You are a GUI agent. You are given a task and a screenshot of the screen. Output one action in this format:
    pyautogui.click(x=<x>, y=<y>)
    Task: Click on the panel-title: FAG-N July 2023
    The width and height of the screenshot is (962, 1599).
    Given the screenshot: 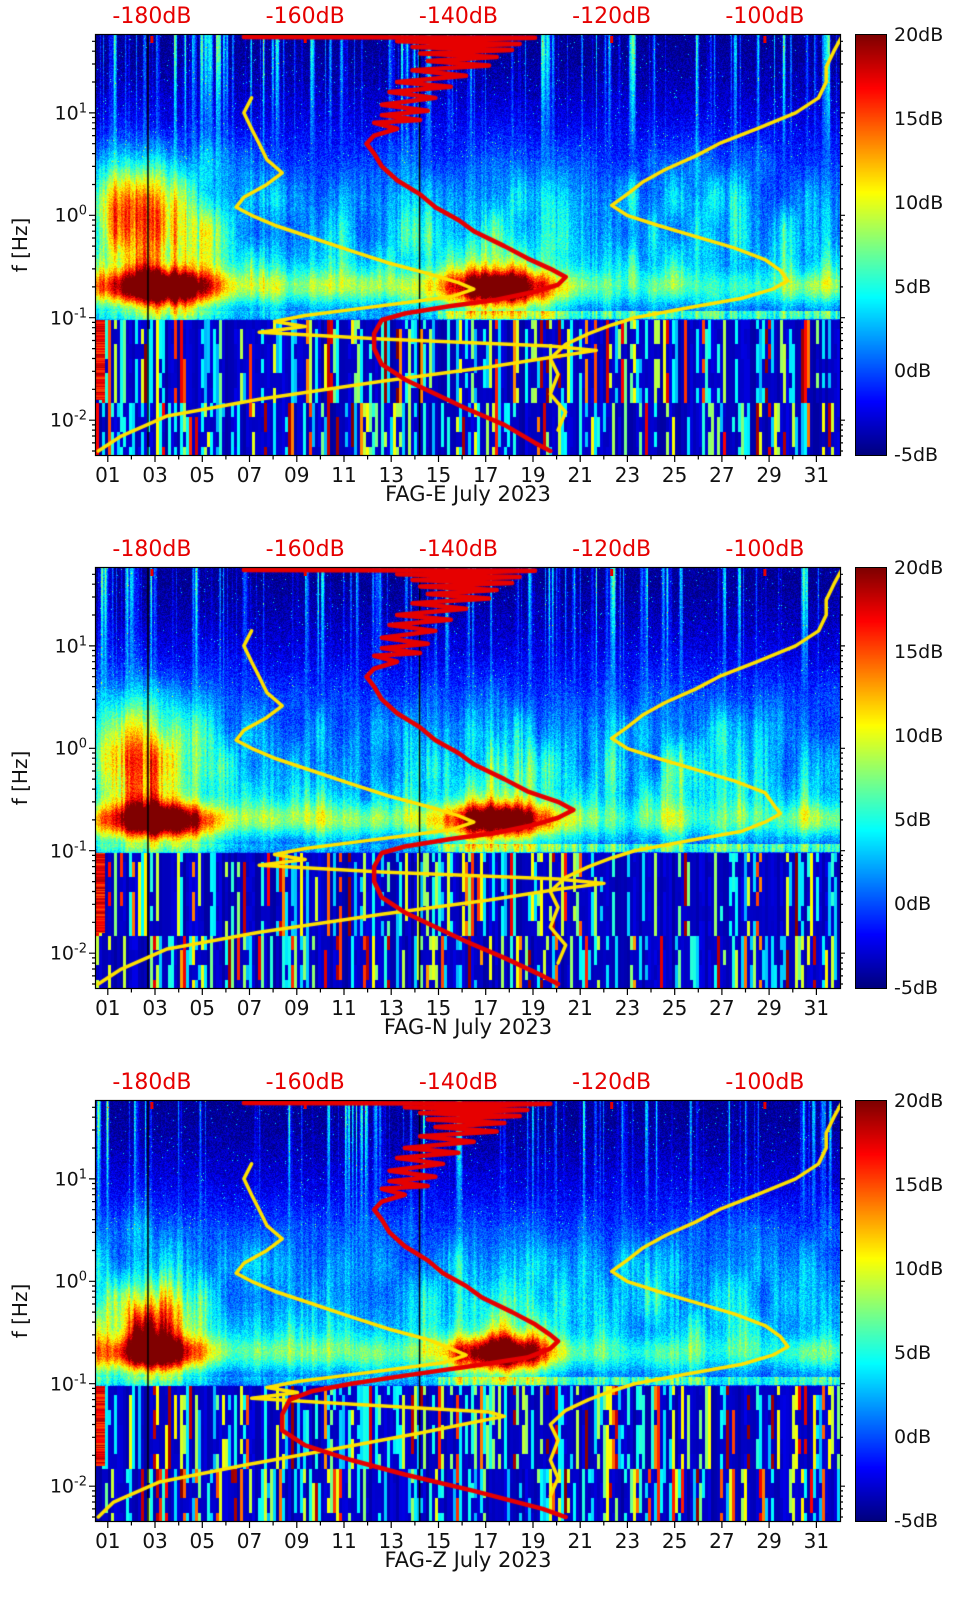 What is the action you would take?
    pyautogui.click(x=468, y=1027)
    